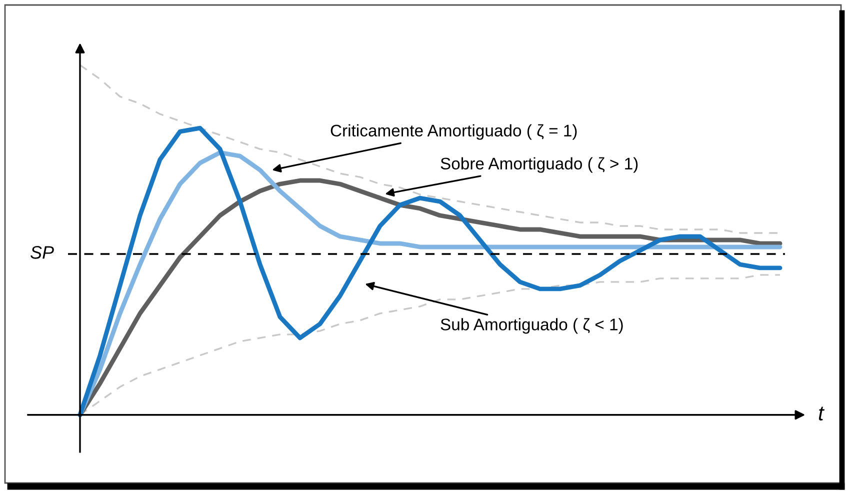 The width and height of the screenshot is (846, 491). I want to click on annotation: Sub Amortiguado ( ζ < 1), so click(531, 326).